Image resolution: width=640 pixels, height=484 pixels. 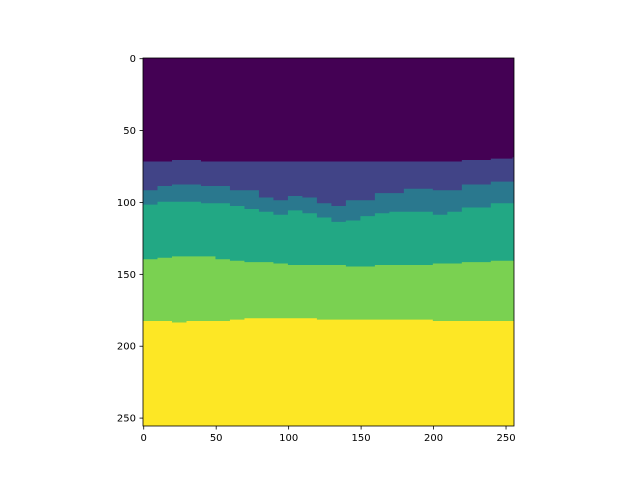 What do you see at coordinates (130, 239) in the screenshot?
I see `y-axis: 0 50 100 150 200 250` at bounding box center [130, 239].